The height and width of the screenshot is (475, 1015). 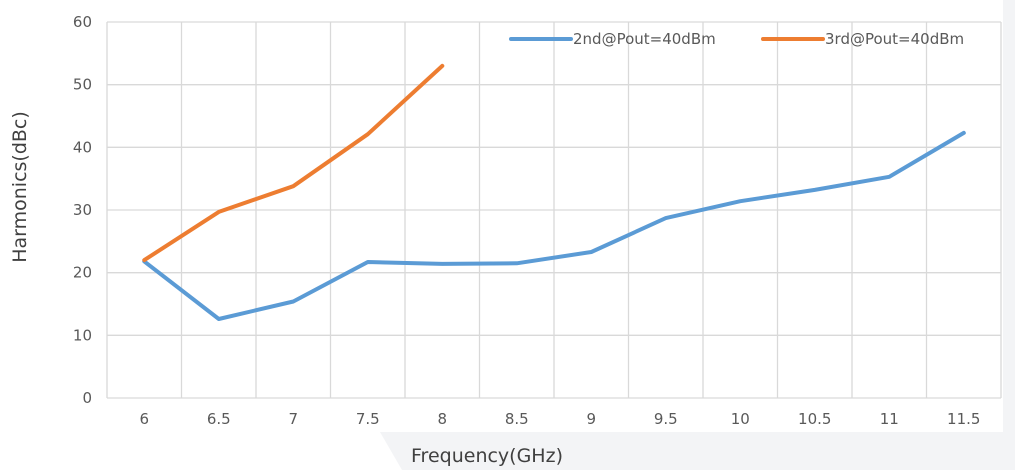 I want to click on x-tick-label: 9.5, so click(x=666, y=419).